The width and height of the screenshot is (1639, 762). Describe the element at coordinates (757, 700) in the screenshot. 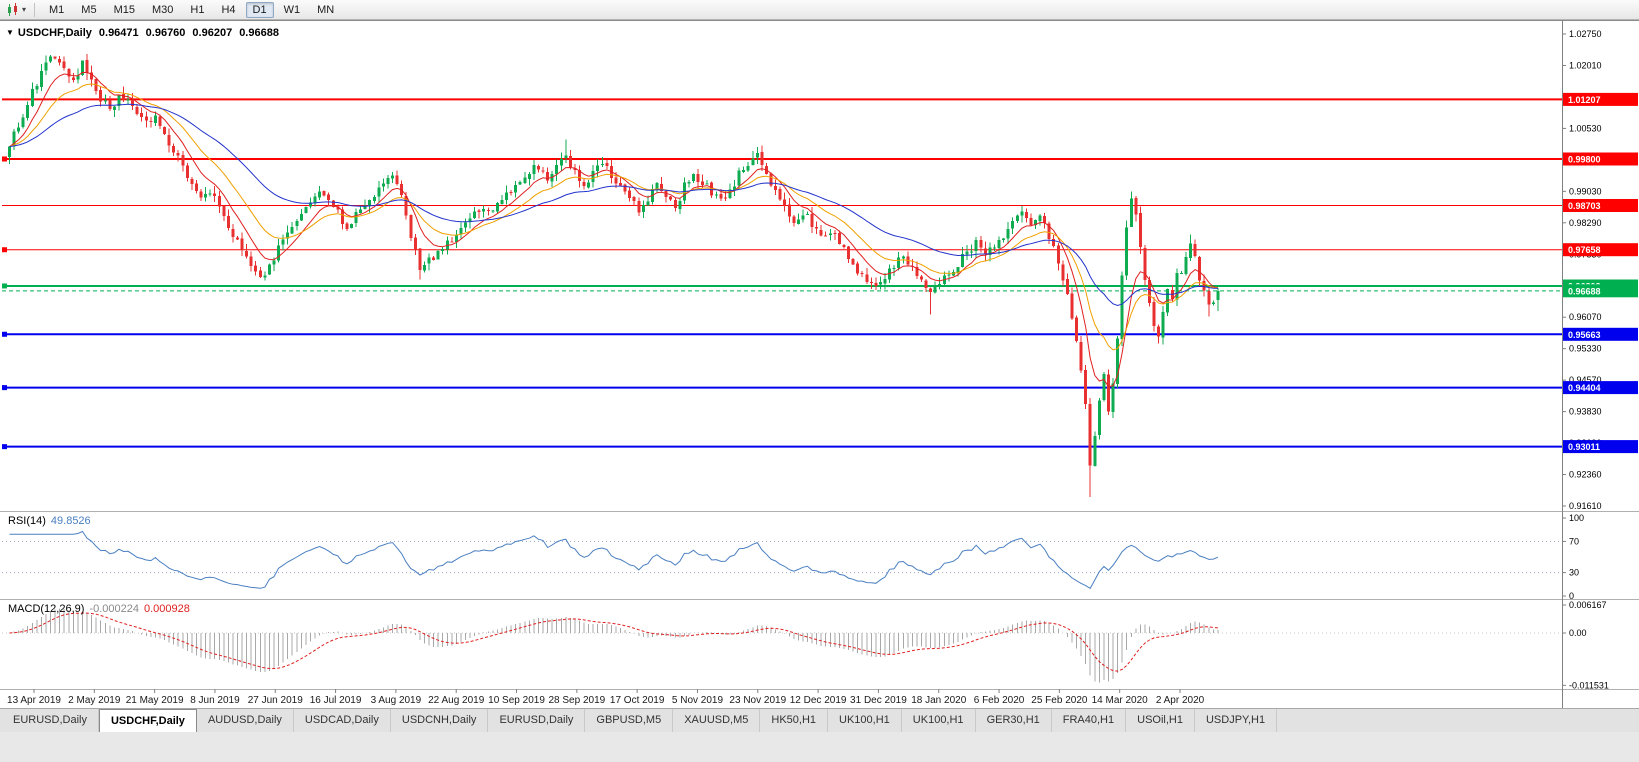

I see `svg-text: 23 Nov 2019` at that location.